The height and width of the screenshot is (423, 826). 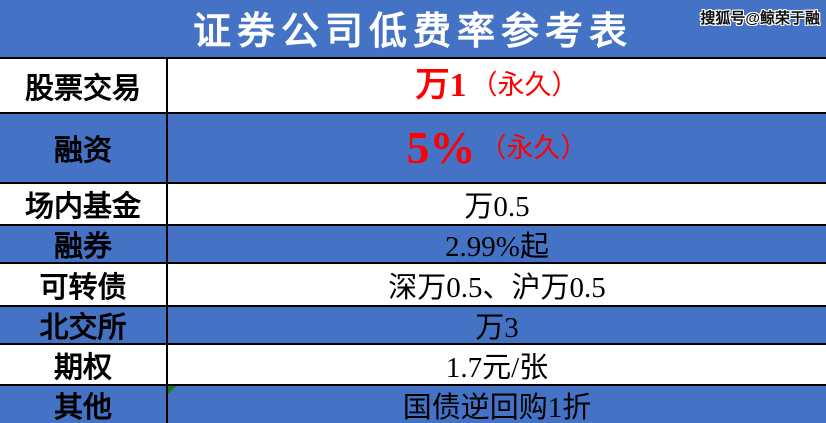 What do you see at coordinates (413, 243) in the screenshot?
I see `row-securities-lending: 融券 2.99%起` at bounding box center [413, 243].